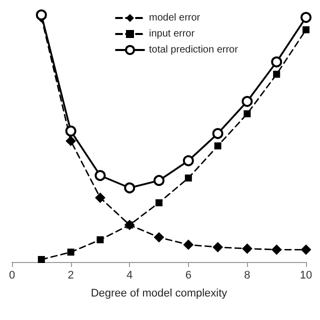 The image size is (320, 320). What do you see at coordinates (172, 34) in the screenshot?
I see `legend-label: input error` at bounding box center [172, 34].